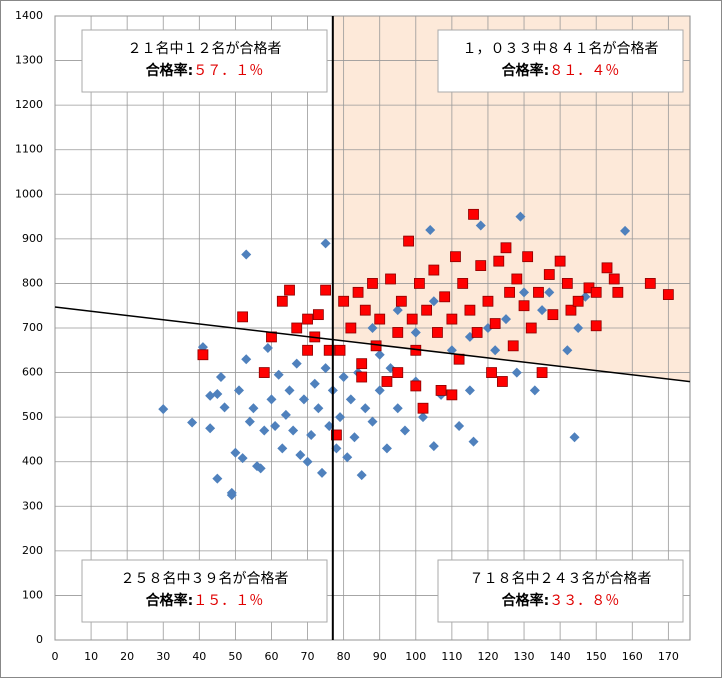 This screenshot has height=678, width=722. Describe the element at coordinates (584, 601) in the screenshot. I see `rate-value: ３３．８％` at that location.